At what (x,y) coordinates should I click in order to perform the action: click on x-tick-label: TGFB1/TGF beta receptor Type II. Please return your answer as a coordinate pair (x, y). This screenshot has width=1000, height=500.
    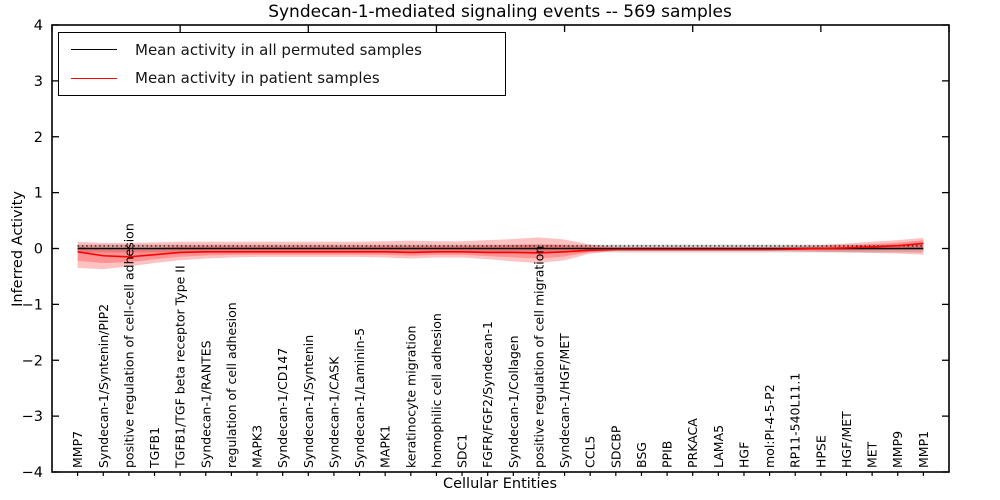
    Looking at the image, I should click on (180, 367).